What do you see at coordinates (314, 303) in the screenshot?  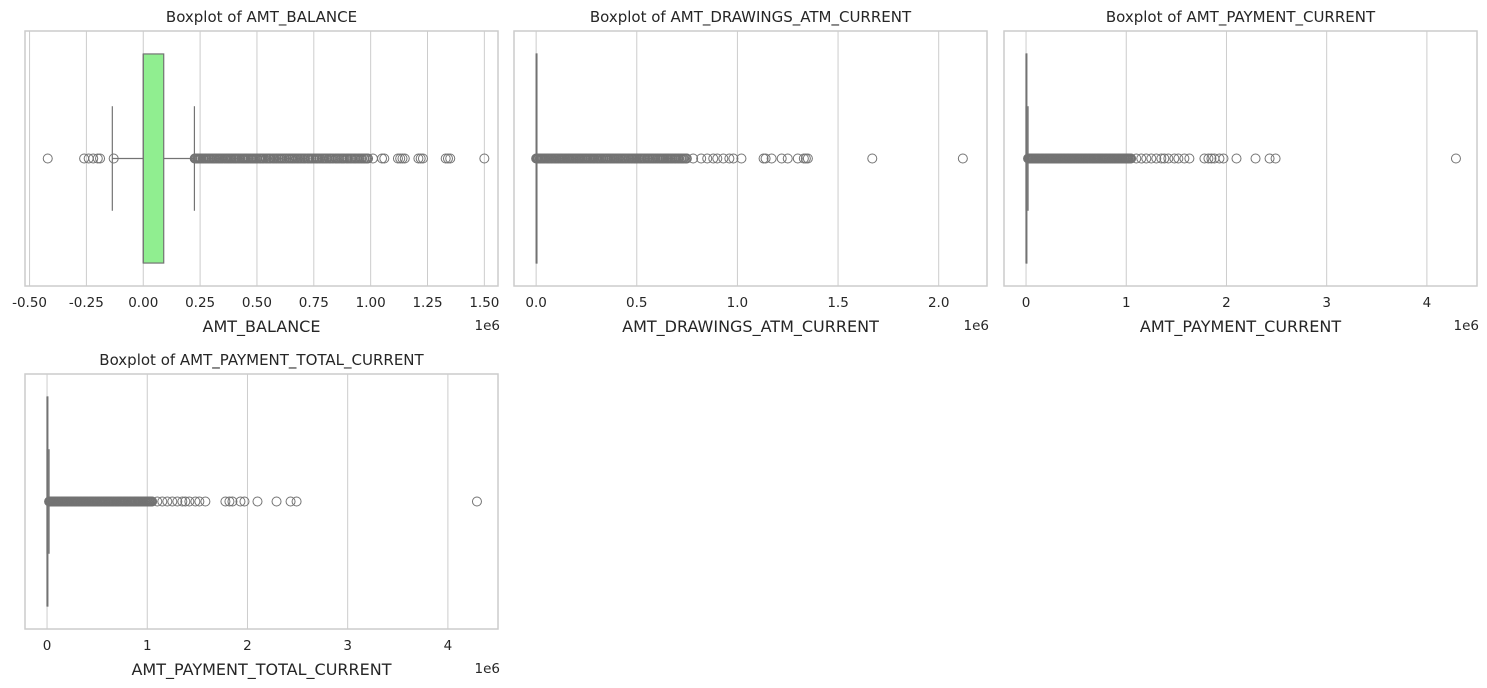 I see `x-tick-label: 0.75` at bounding box center [314, 303].